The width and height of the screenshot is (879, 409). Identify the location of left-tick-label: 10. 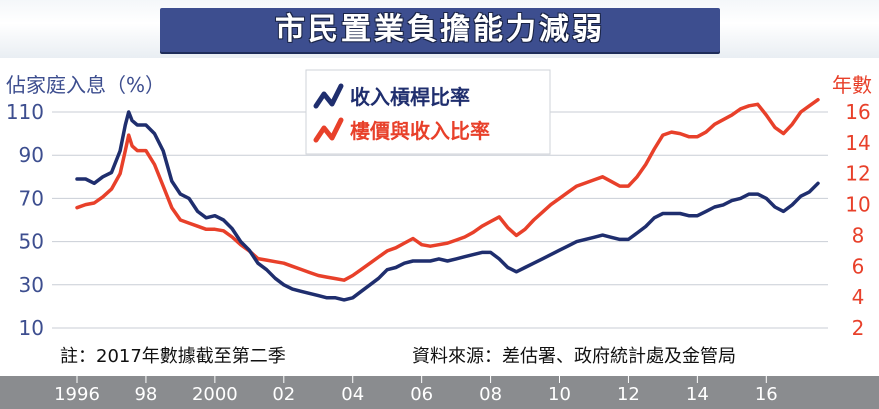
(31, 328).